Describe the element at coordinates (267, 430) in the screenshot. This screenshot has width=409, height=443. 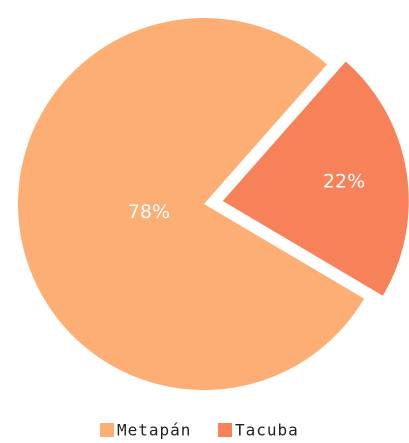
I see `legend-label: Tacuba` at that location.